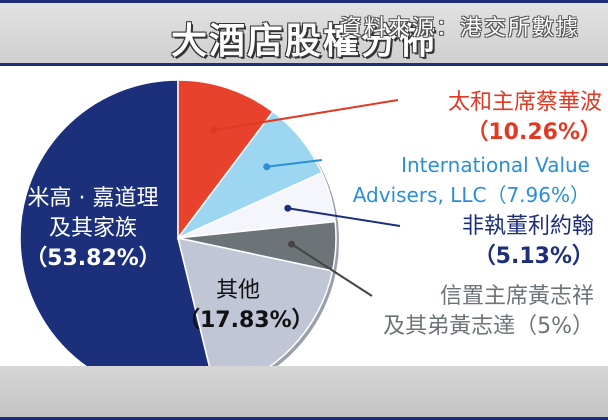  What do you see at coordinates (516, 296) in the screenshot?
I see `label-ng-name: 信置主席黃志祥` at bounding box center [516, 296].